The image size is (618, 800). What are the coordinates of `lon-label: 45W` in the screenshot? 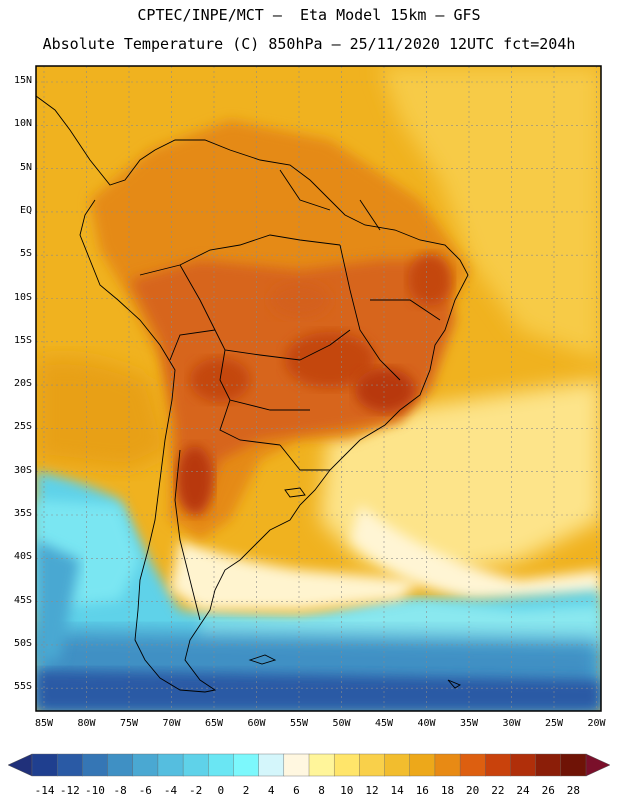 It's located at (384, 723).